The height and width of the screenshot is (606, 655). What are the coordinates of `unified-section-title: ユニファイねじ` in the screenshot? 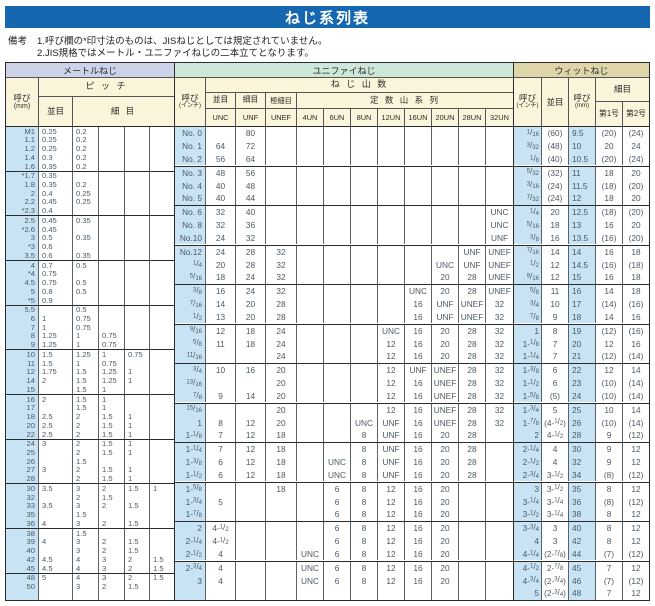 It's located at (344, 70).